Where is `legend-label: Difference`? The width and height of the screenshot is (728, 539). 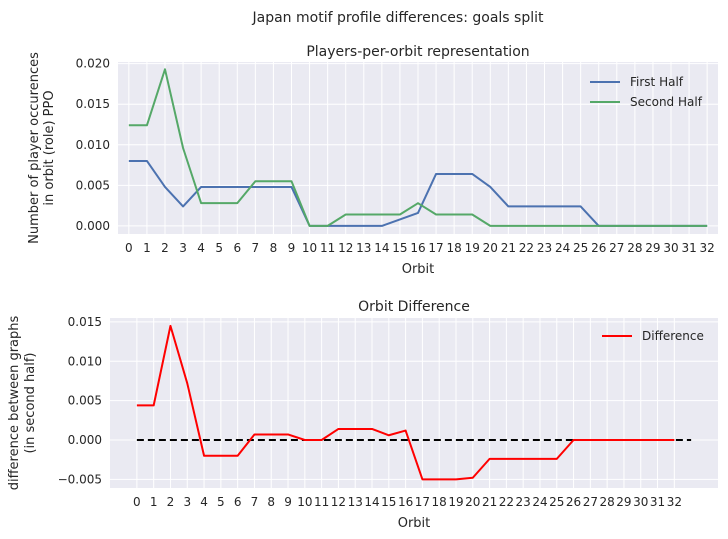 legend-label: Difference is located at coordinates (673, 336).